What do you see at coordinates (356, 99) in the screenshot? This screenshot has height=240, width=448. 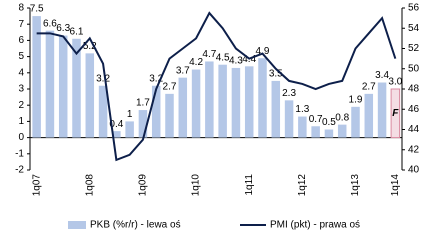 I see `value-label: 1.9` at bounding box center [356, 99].